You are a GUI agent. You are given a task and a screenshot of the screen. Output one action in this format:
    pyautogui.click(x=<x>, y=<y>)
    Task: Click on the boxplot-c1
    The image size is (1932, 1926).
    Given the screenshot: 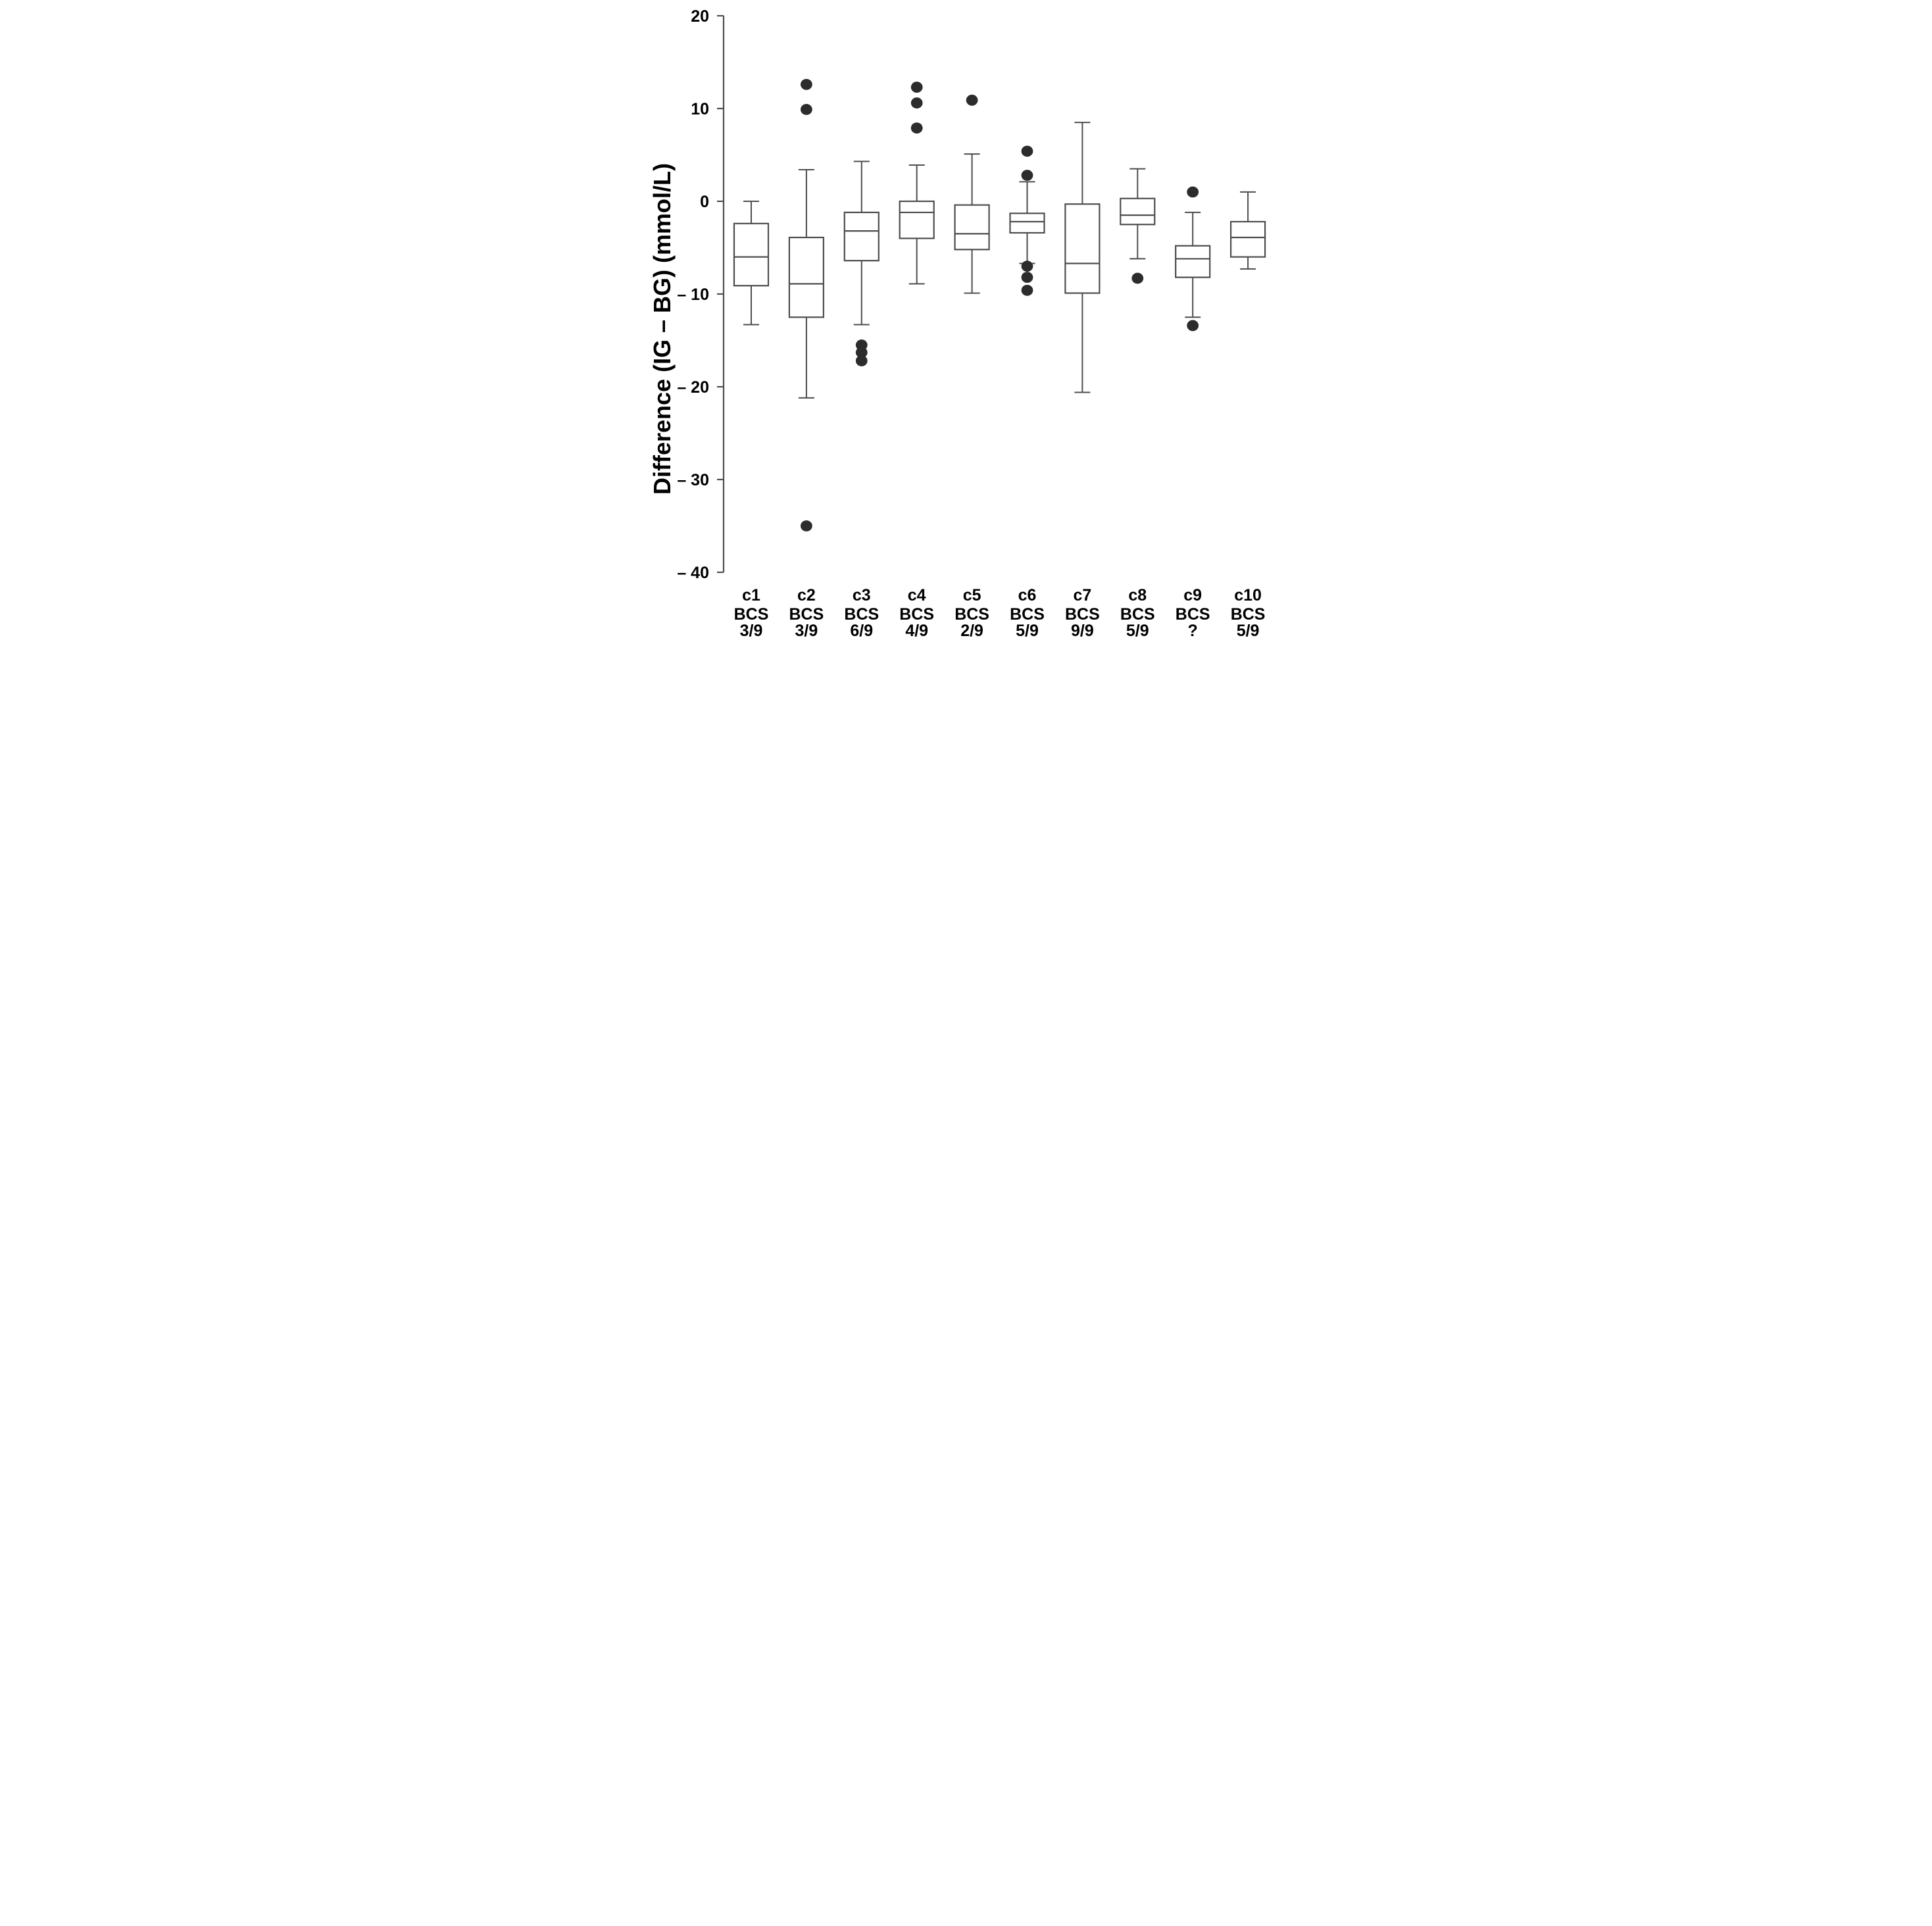 What is the action you would take?
    pyautogui.click(x=751, y=263)
    